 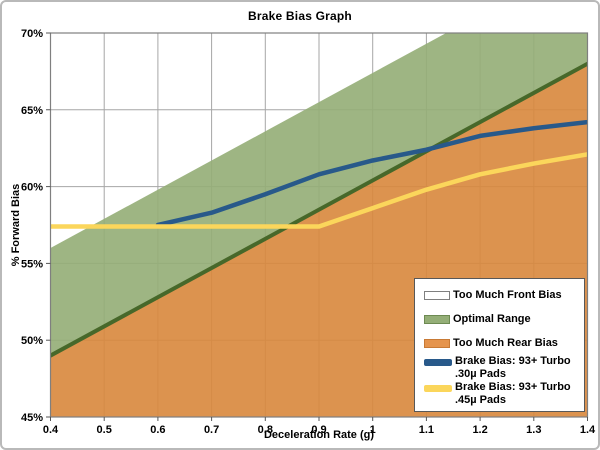 What do you see at coordinates (32, 341) in the screenshot?
I see `y-tick-label: 50%` at bounding box center [32, 341].